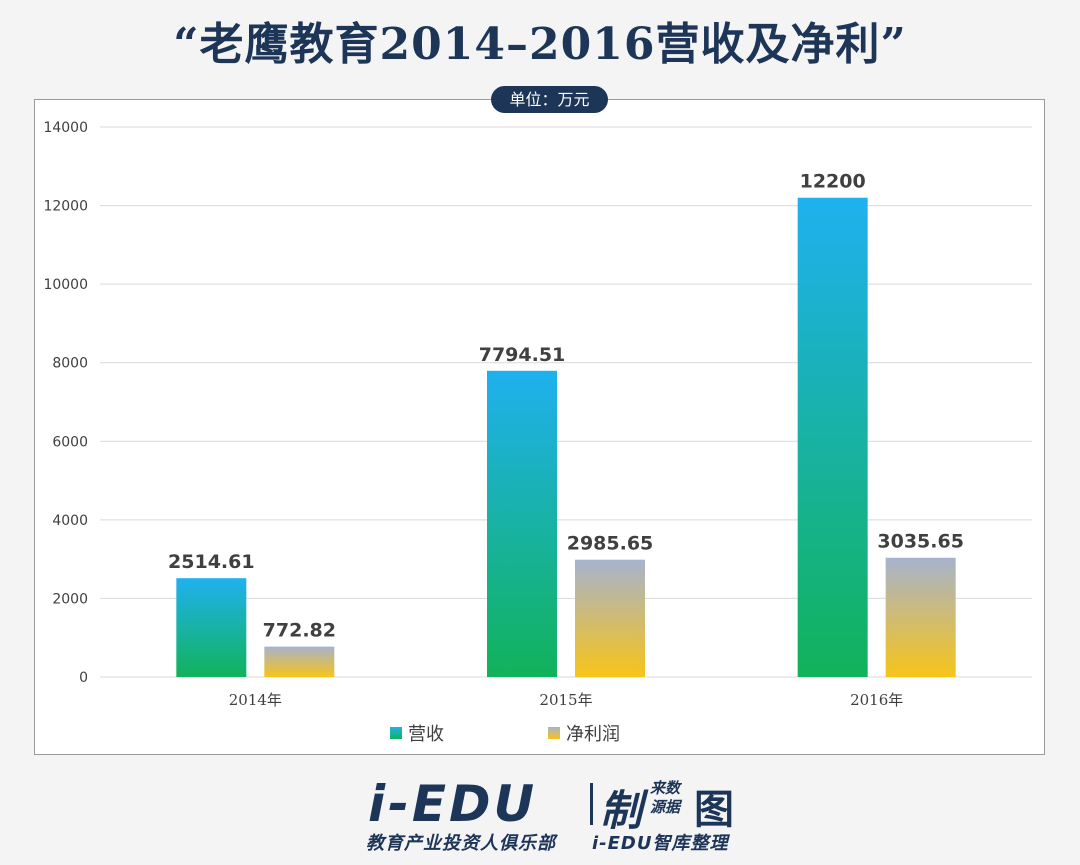 Image resolution: width=1080 pixels, height=865 pixels. What do you see at coordinates (550, 815) in the screenshot?
I see `footer-logo: i-EDU 制 来数源据 图 教育产业投资人俱乐部 i-EDU智库整理` at bounding box center [550, 815].